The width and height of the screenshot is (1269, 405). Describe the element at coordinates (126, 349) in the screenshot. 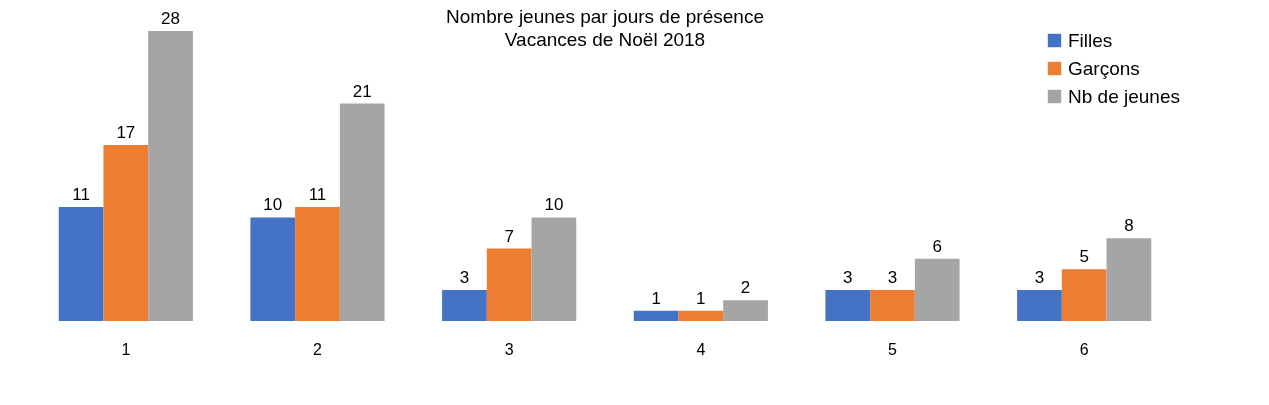

I see `x-tick-label: 1` at that location.